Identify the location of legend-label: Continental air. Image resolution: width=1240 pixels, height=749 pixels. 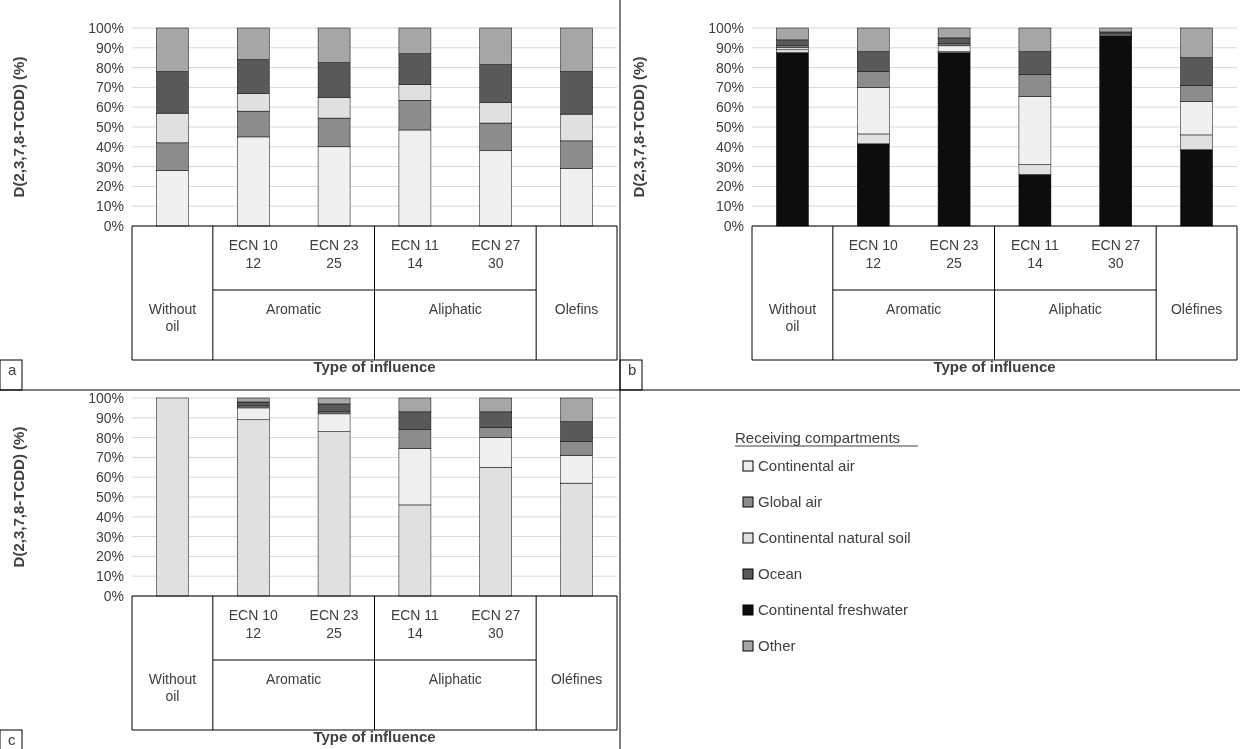
(806, 465).